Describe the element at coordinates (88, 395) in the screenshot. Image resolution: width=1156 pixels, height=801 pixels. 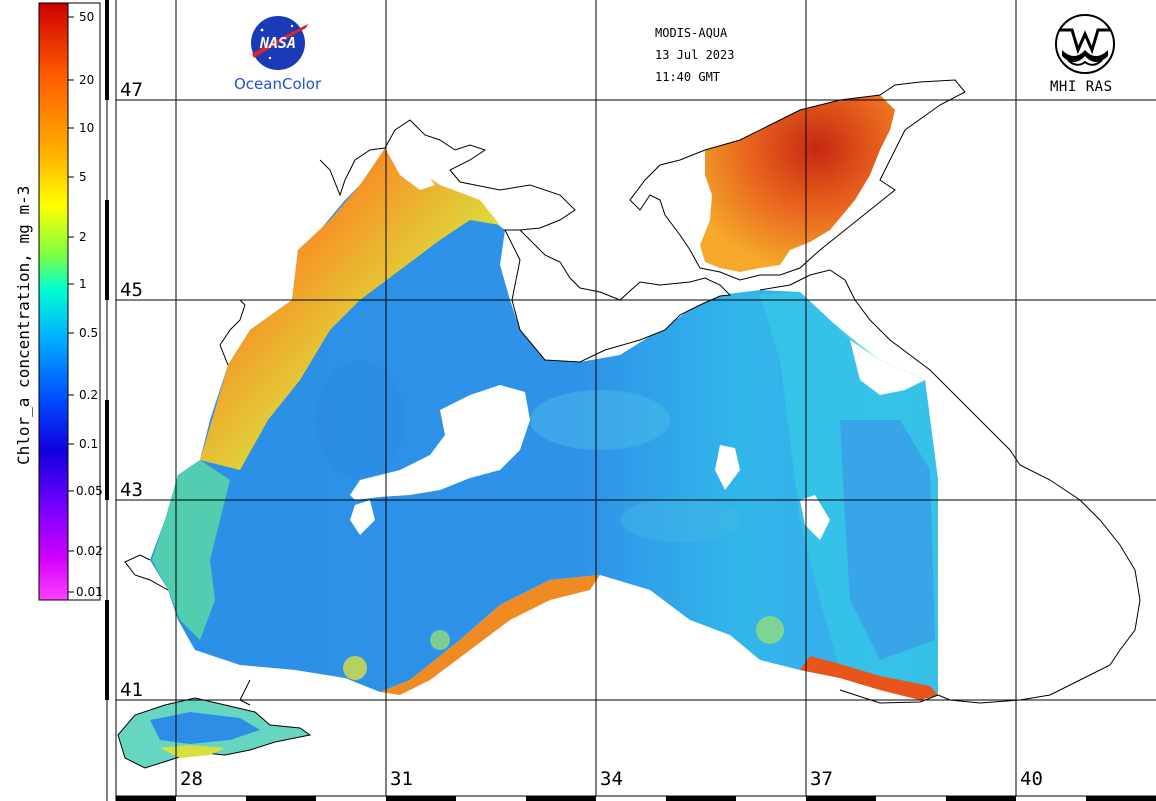
I see `colorbar-tick-0.2: 0.2` at that location.